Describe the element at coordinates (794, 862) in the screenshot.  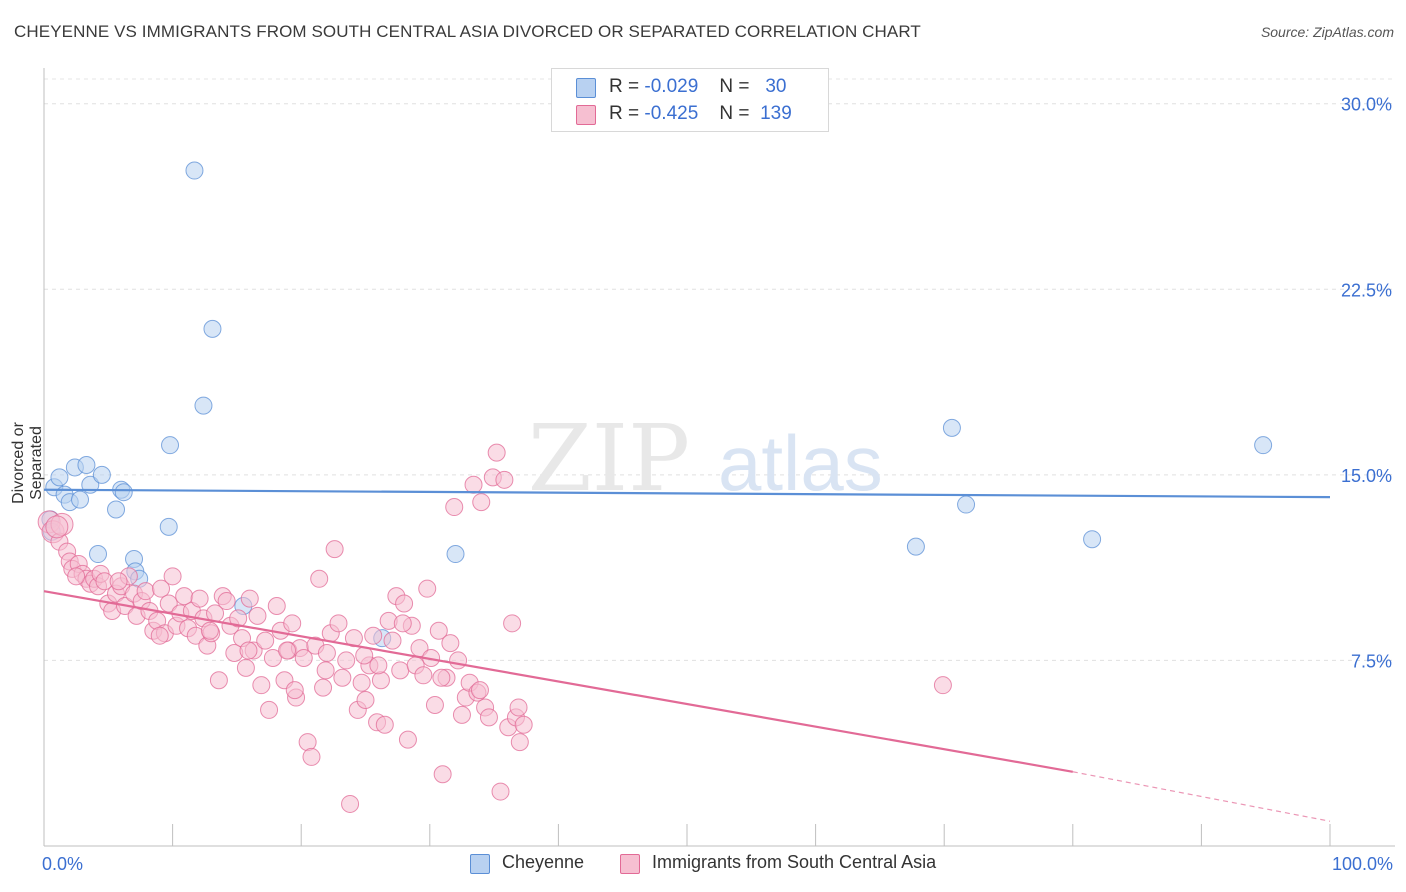
I see `bottom-legend-label-immigrants: Immigrants from South Central Asia` at that location.